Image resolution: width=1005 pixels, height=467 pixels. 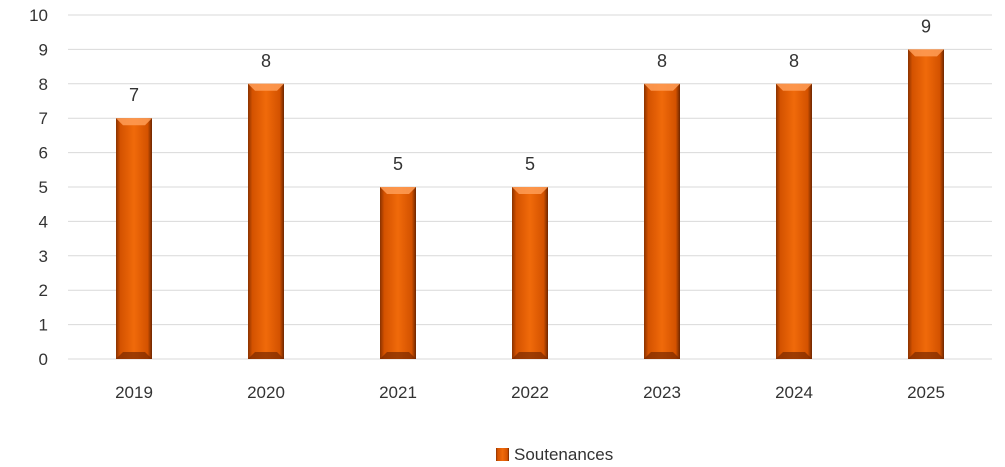 I want to click on bar-2024, so click(x=794, y=221).